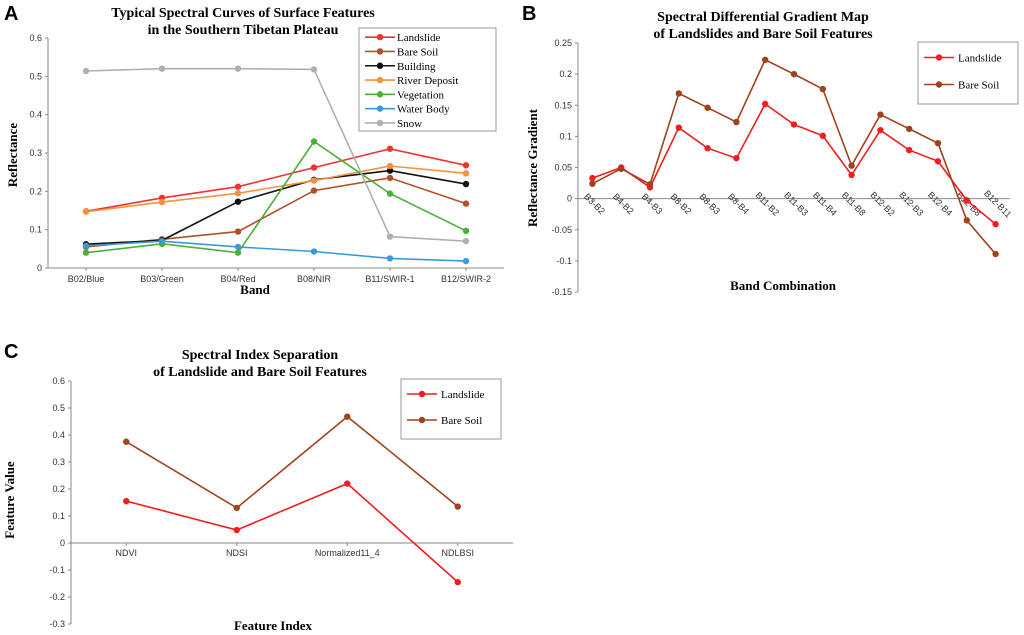 The width and height of the screenshot is (1024, 635). I want to click on y-tick-label: -0.2, so click(57, 597).